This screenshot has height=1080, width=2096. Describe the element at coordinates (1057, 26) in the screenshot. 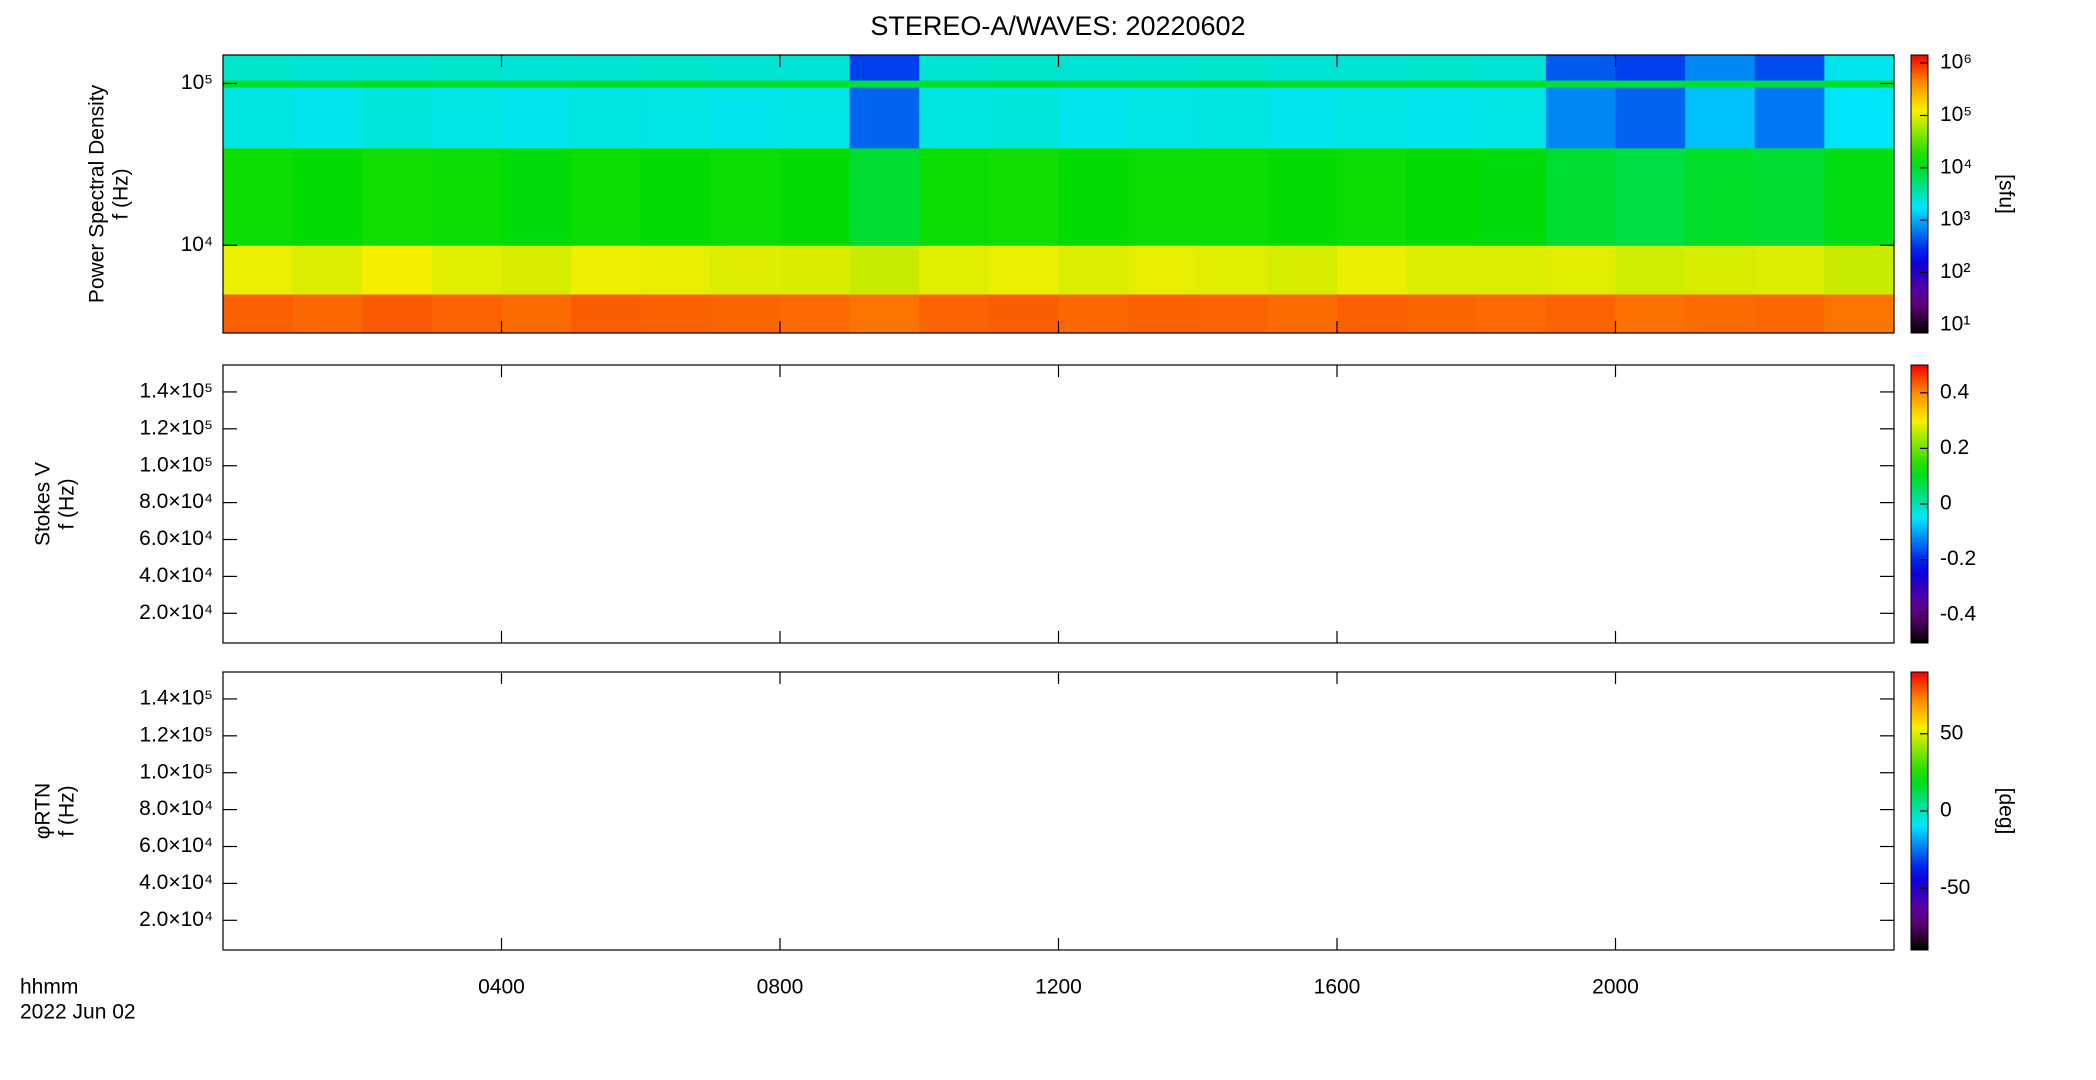

I see `chart-title: STEREO-A/WAVES: 20220602` at that location.